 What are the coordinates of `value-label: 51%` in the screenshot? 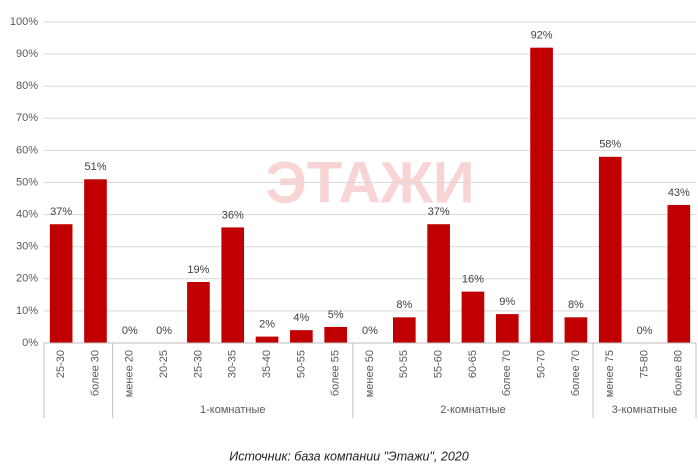 It's located at (95, 167).